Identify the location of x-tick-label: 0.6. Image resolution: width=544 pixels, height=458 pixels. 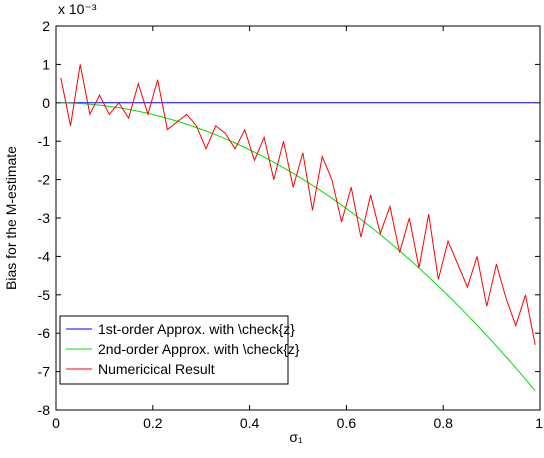
(347, 423).